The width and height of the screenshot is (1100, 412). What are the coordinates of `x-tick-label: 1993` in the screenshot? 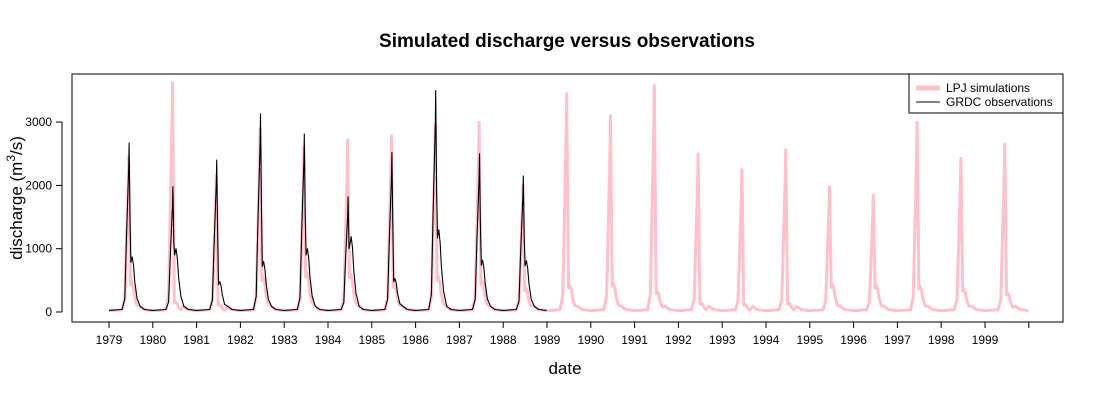 It's located at (722, 340).